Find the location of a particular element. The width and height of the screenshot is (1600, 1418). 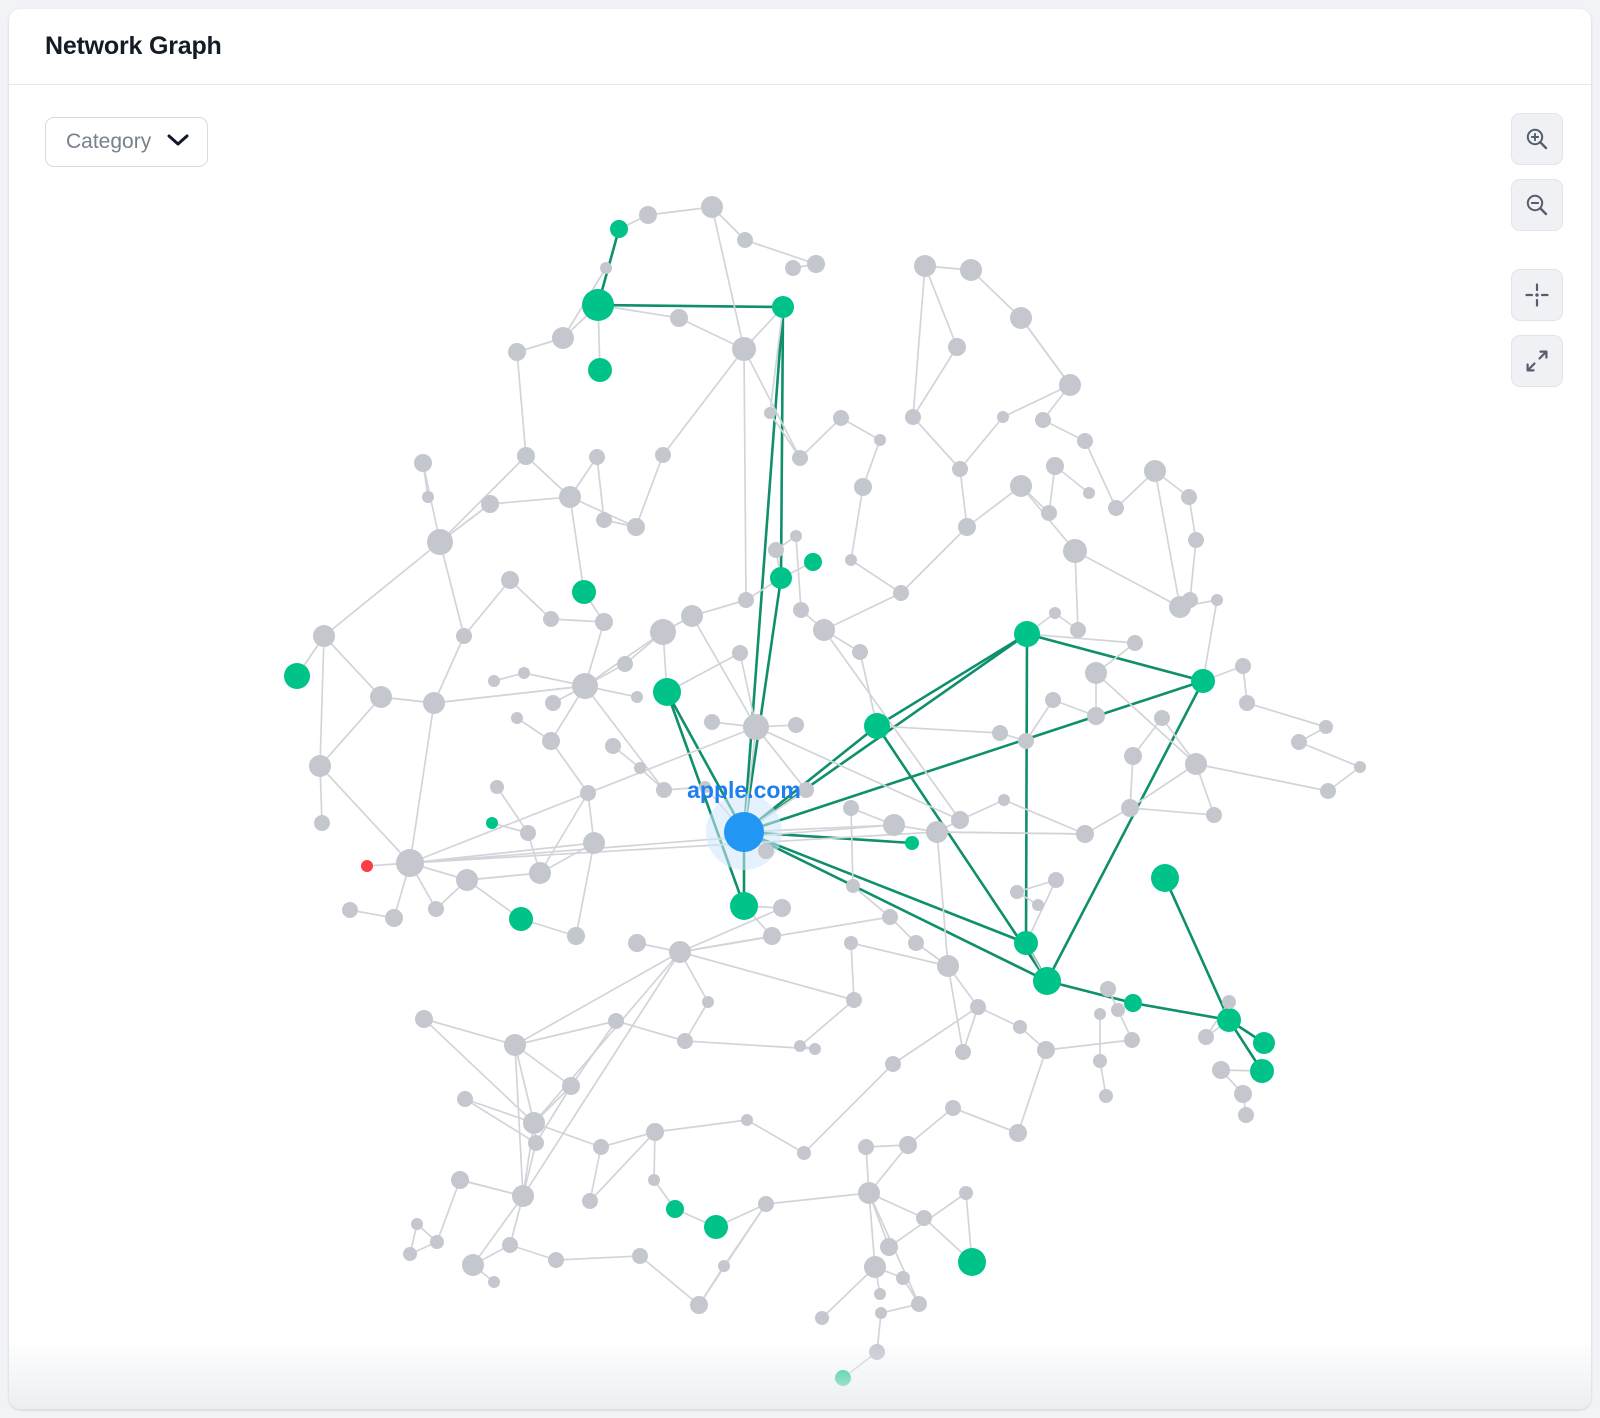

category-filter-select: Category is located at coordinates (127, 142).